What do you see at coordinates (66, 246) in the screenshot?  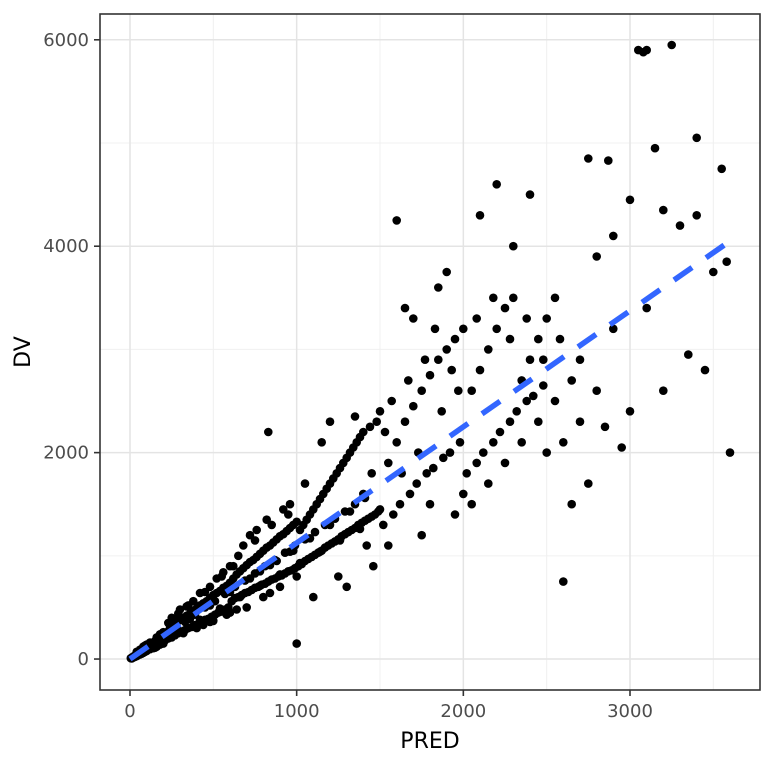 I see `y-tick-label: 4000` at bounding box center [66, 246].